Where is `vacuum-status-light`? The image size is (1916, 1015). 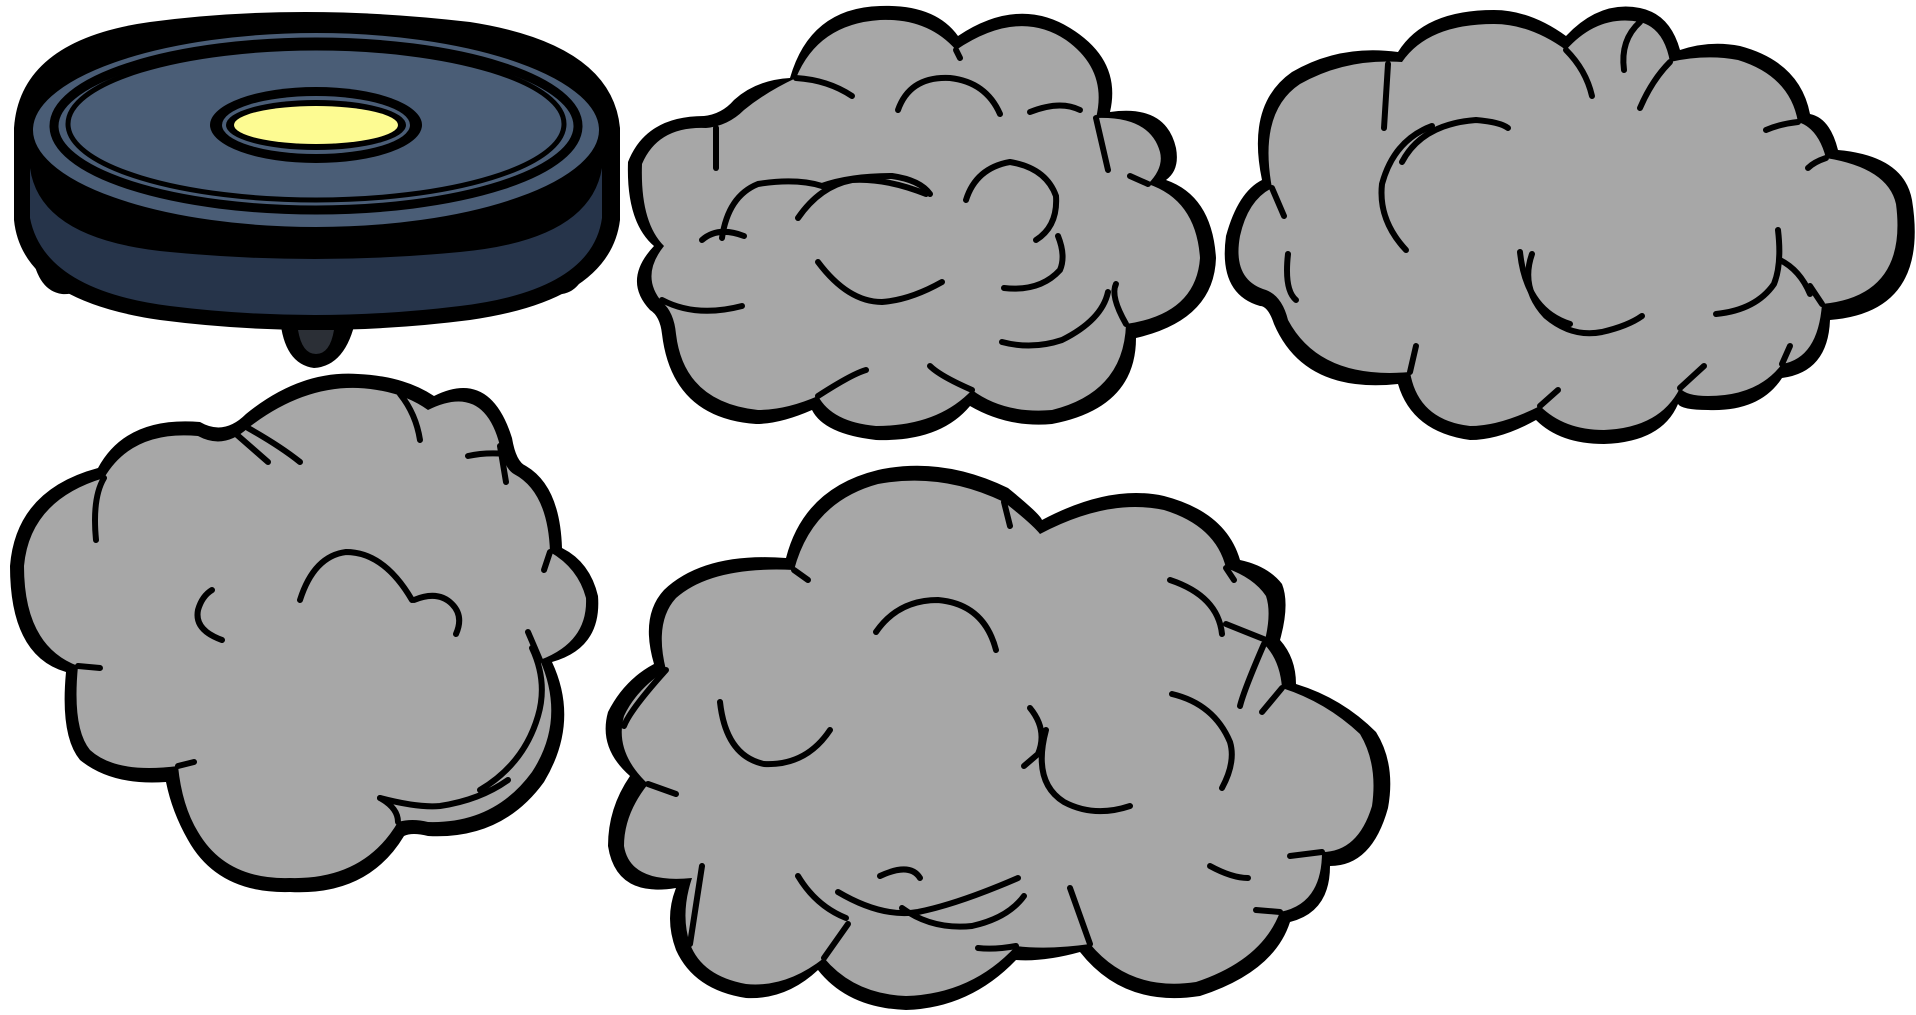
vacuum-status-light is located at coordinates (316, 125).